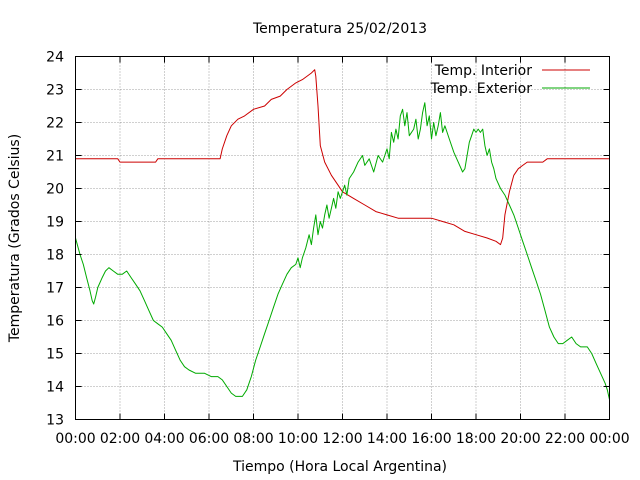  Describe the element at coordinates (55, 157) in the screenshot. I see `y-tick-label: 21` at that location.